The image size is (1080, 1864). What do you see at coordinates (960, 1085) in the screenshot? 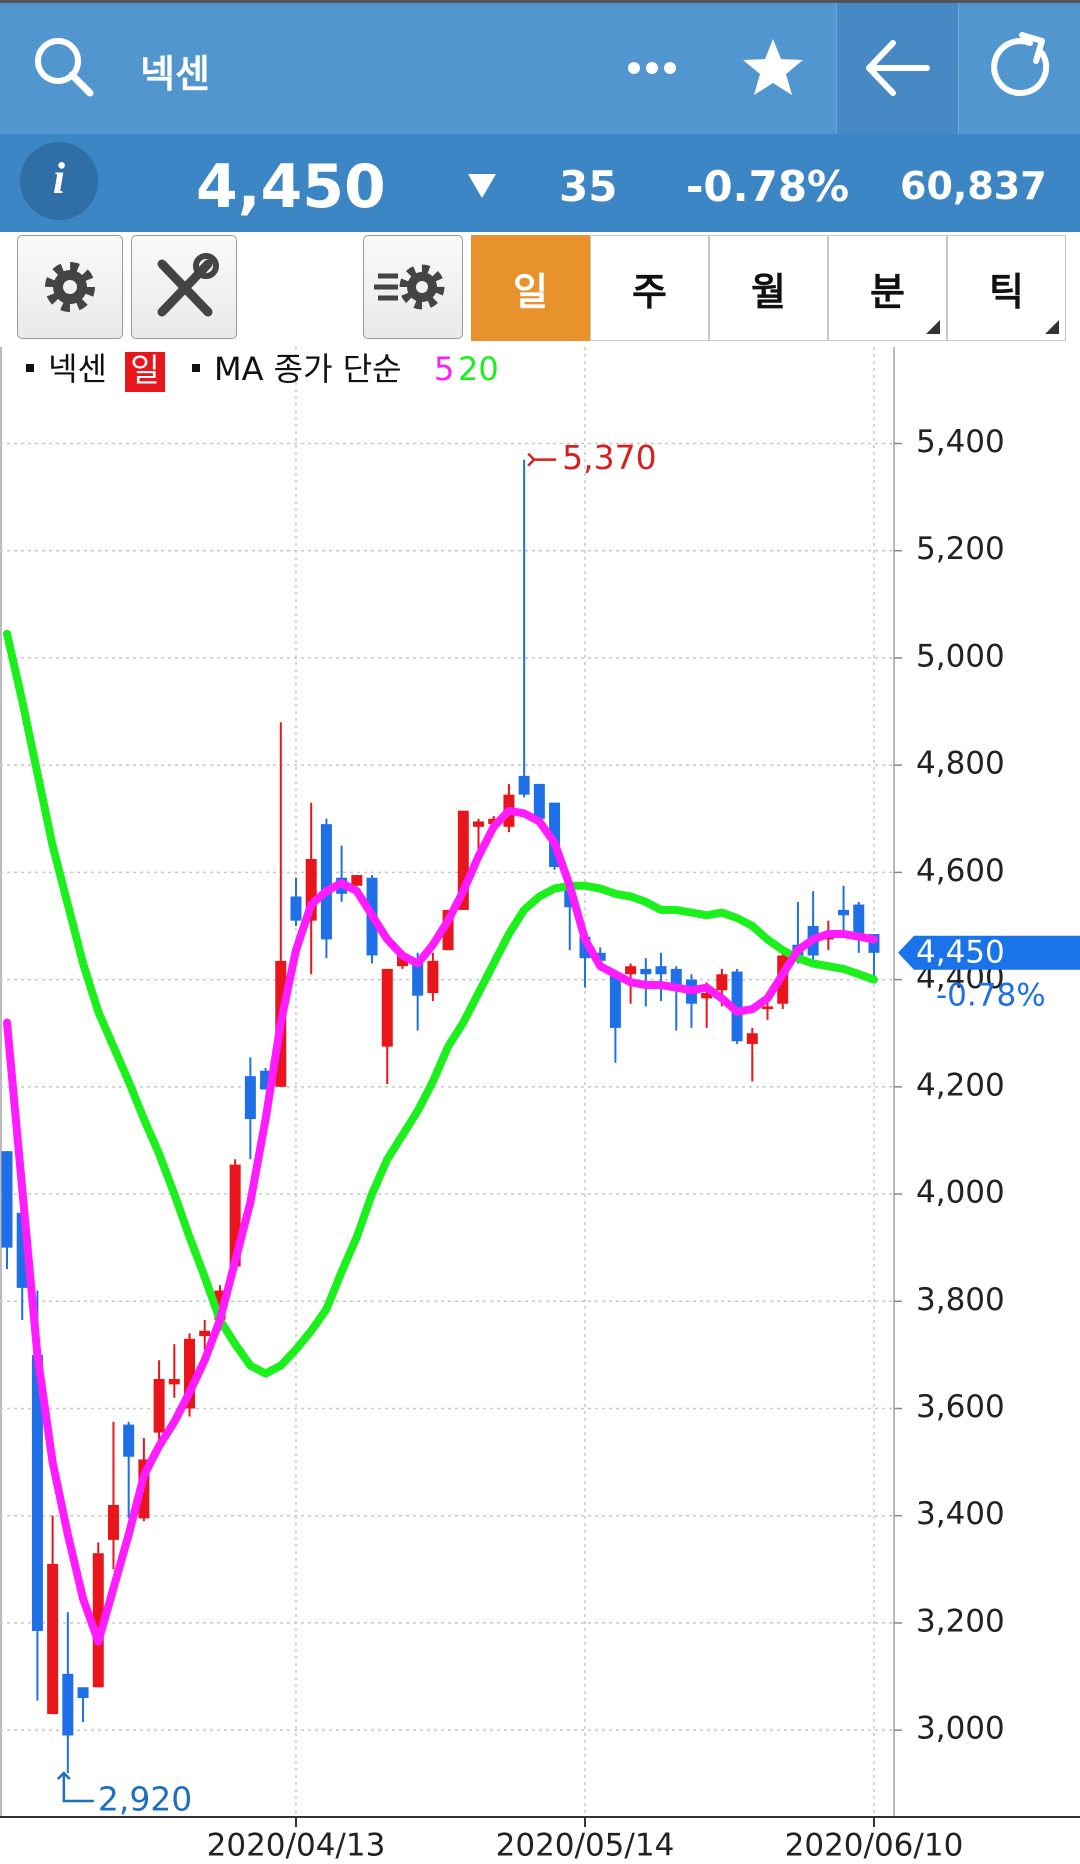
I see `y-tick-label: 4,200` at bounding box center [960, 1085].